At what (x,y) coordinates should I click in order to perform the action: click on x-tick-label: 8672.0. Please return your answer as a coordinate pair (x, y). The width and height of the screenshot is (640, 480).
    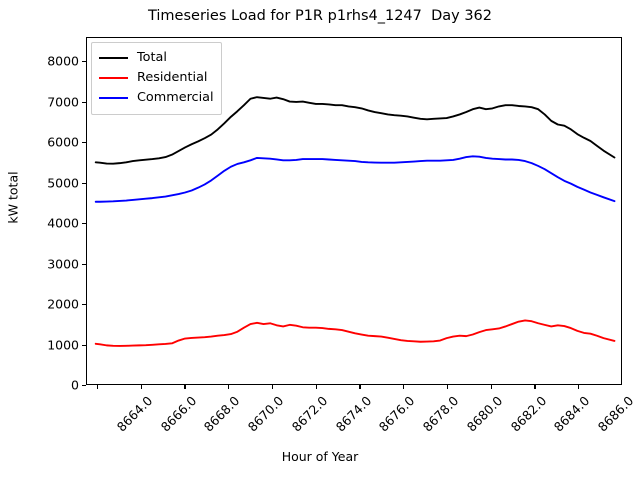
    Looking at the image, I should click on (309, 414).